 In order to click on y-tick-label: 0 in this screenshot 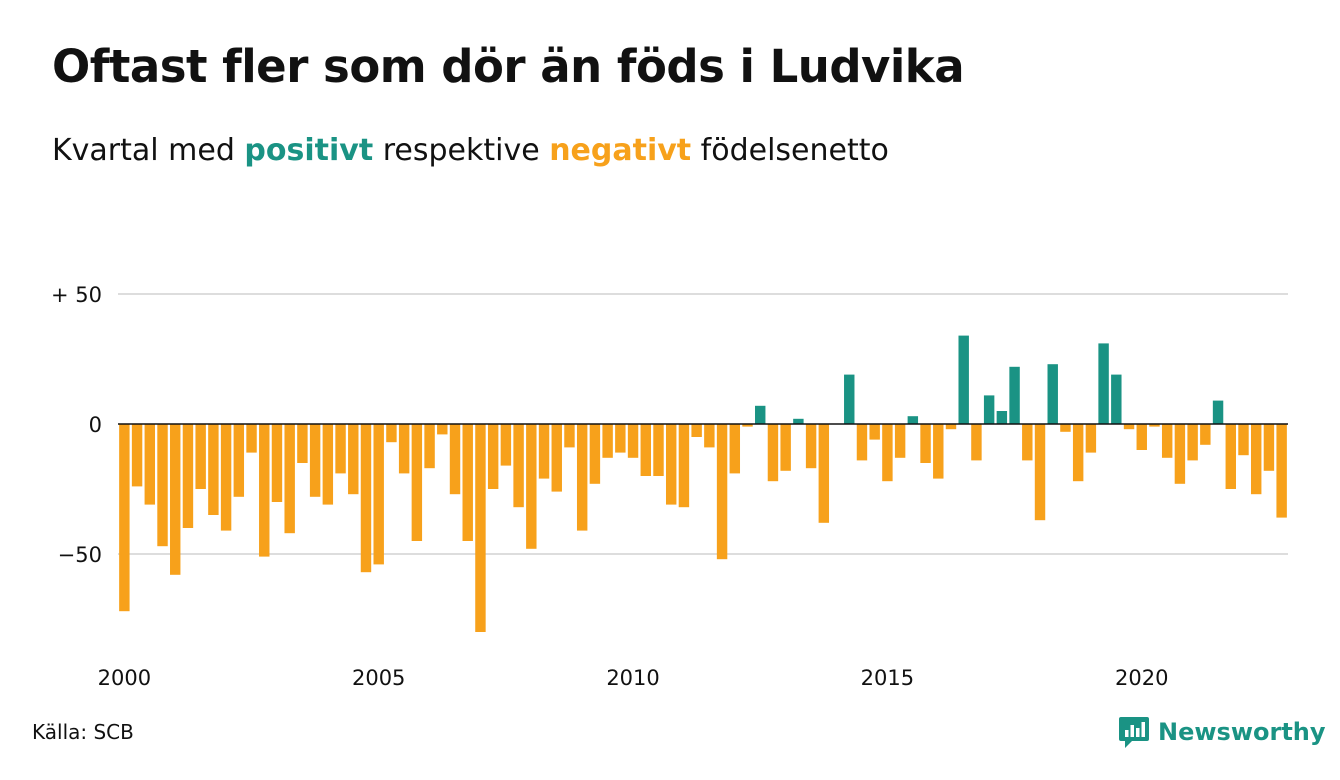, I will do `click(95, 425)`.